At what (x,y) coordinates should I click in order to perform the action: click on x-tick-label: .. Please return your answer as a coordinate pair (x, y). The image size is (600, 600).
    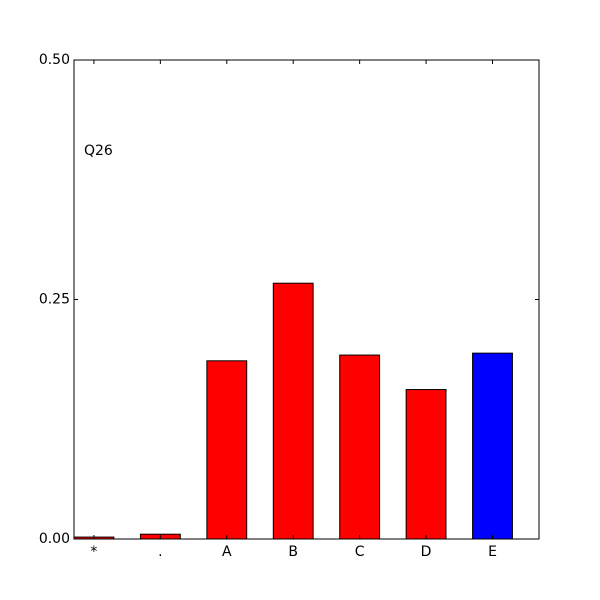
    Looking at the image, I should click on (160, 552).